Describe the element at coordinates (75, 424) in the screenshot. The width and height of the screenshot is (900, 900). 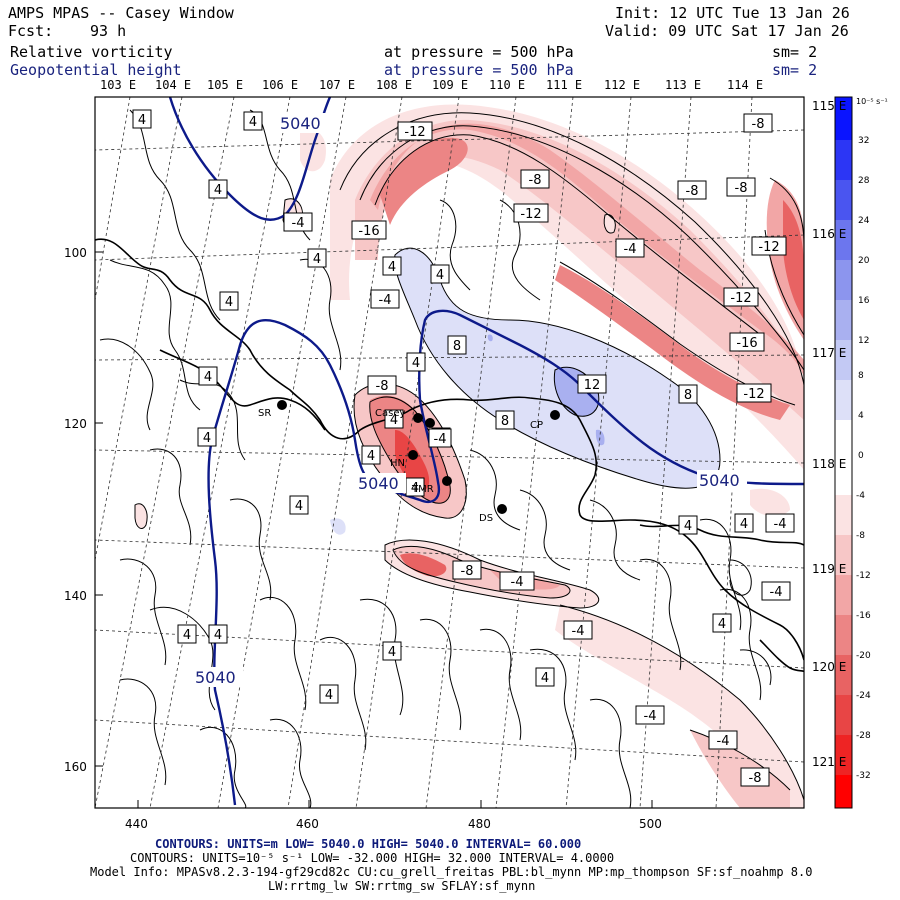
I see `y-tick-label: 120` at that location.